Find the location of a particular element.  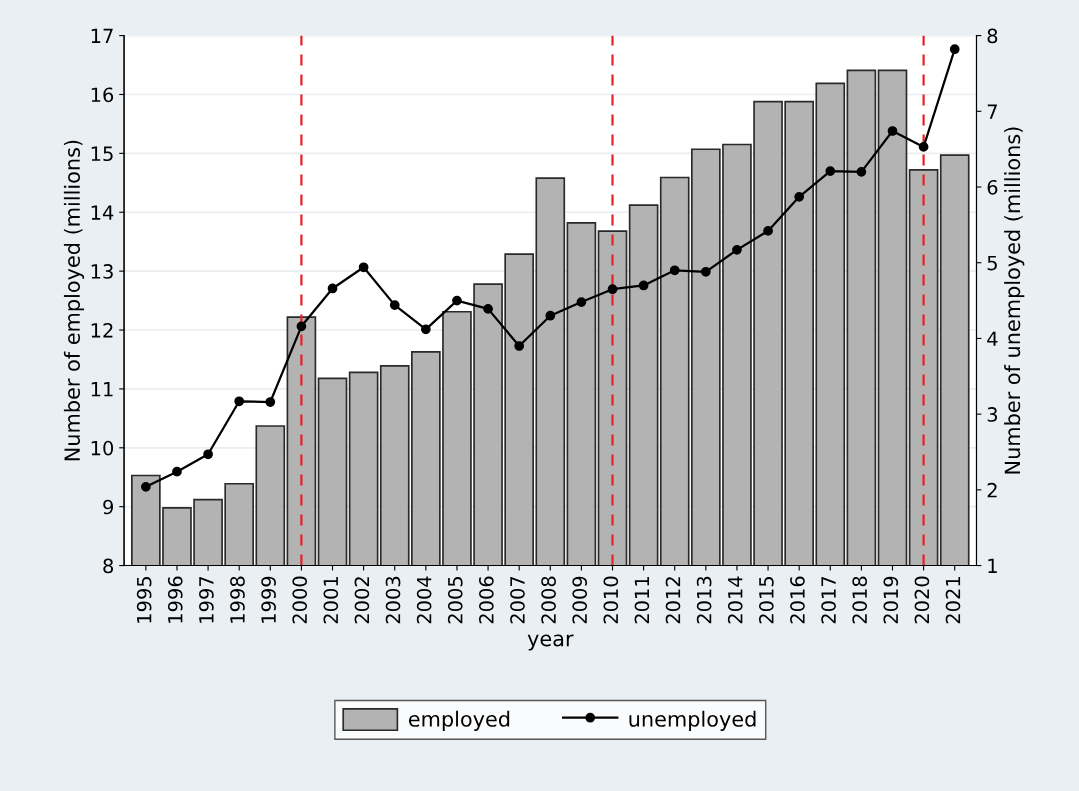

y-tick-label: 14 is located at coordinates (102, 212).